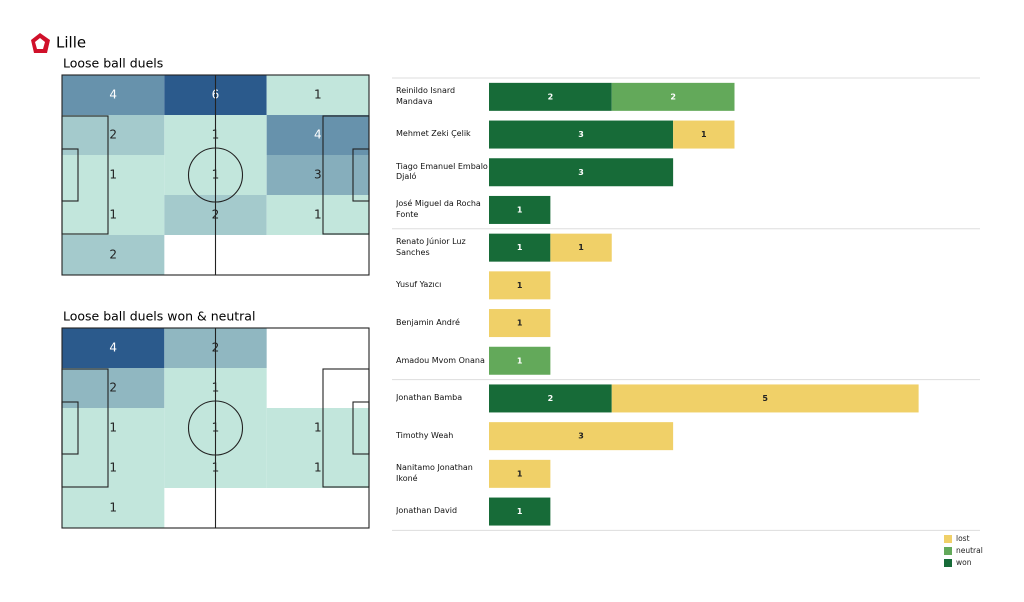  What do you see at coordinates (428, 322) in the screenshot?
I see `category-label: Benjamin André` at bounding box center [428, 322].